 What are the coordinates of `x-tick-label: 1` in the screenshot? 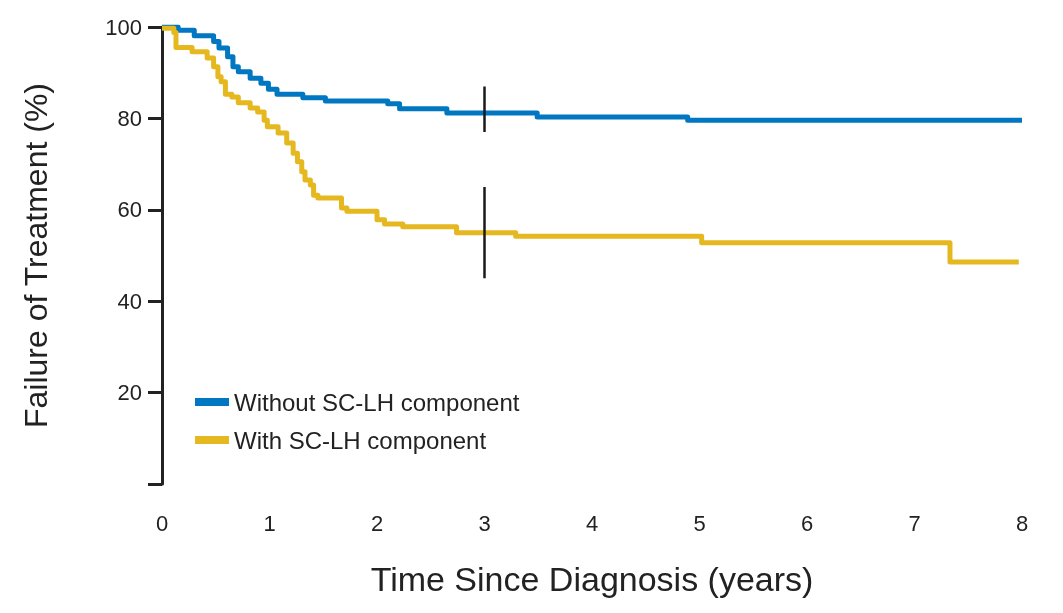 It's located at (269, 523).